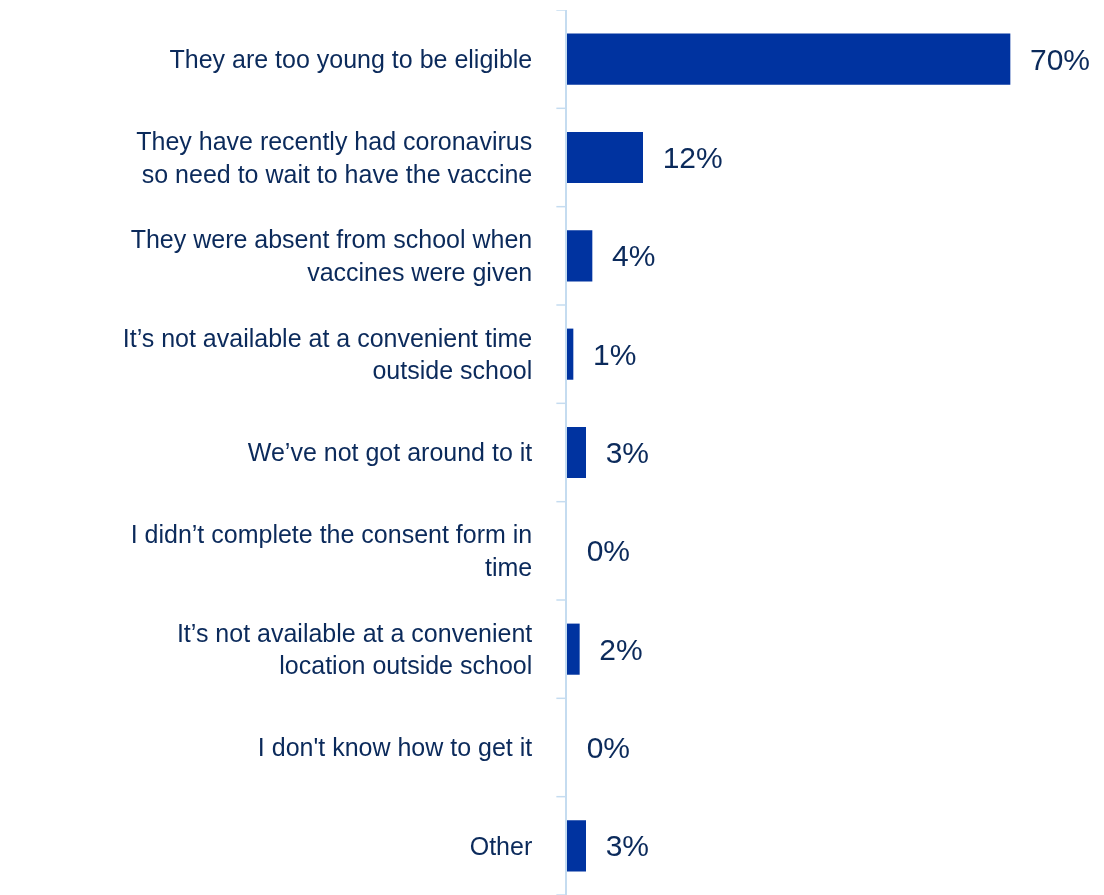  What do you see at coordinates (327, 354) in the screenshot?
I see `y-tick-label: It’s not available at a convenient time outside school` at bounding box center [327, 354].